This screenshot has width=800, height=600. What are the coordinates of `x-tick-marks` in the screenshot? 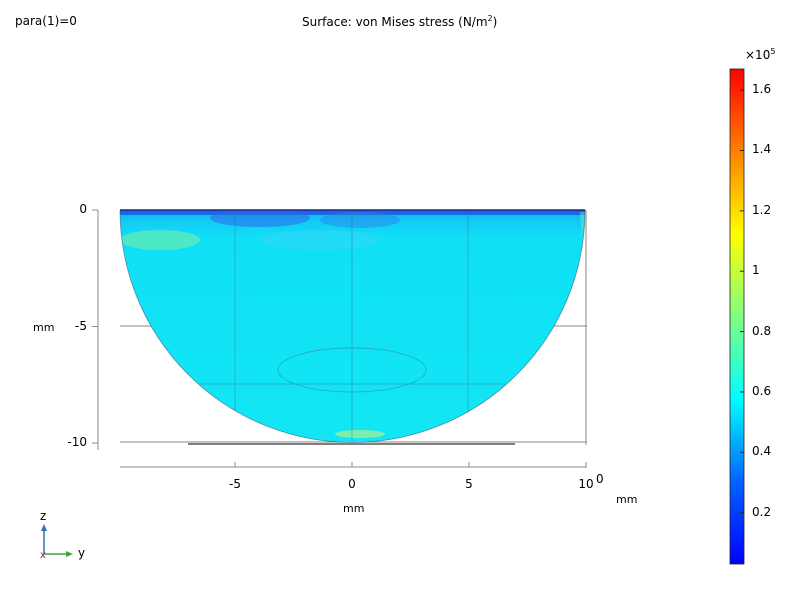 It's located at (410, 464).